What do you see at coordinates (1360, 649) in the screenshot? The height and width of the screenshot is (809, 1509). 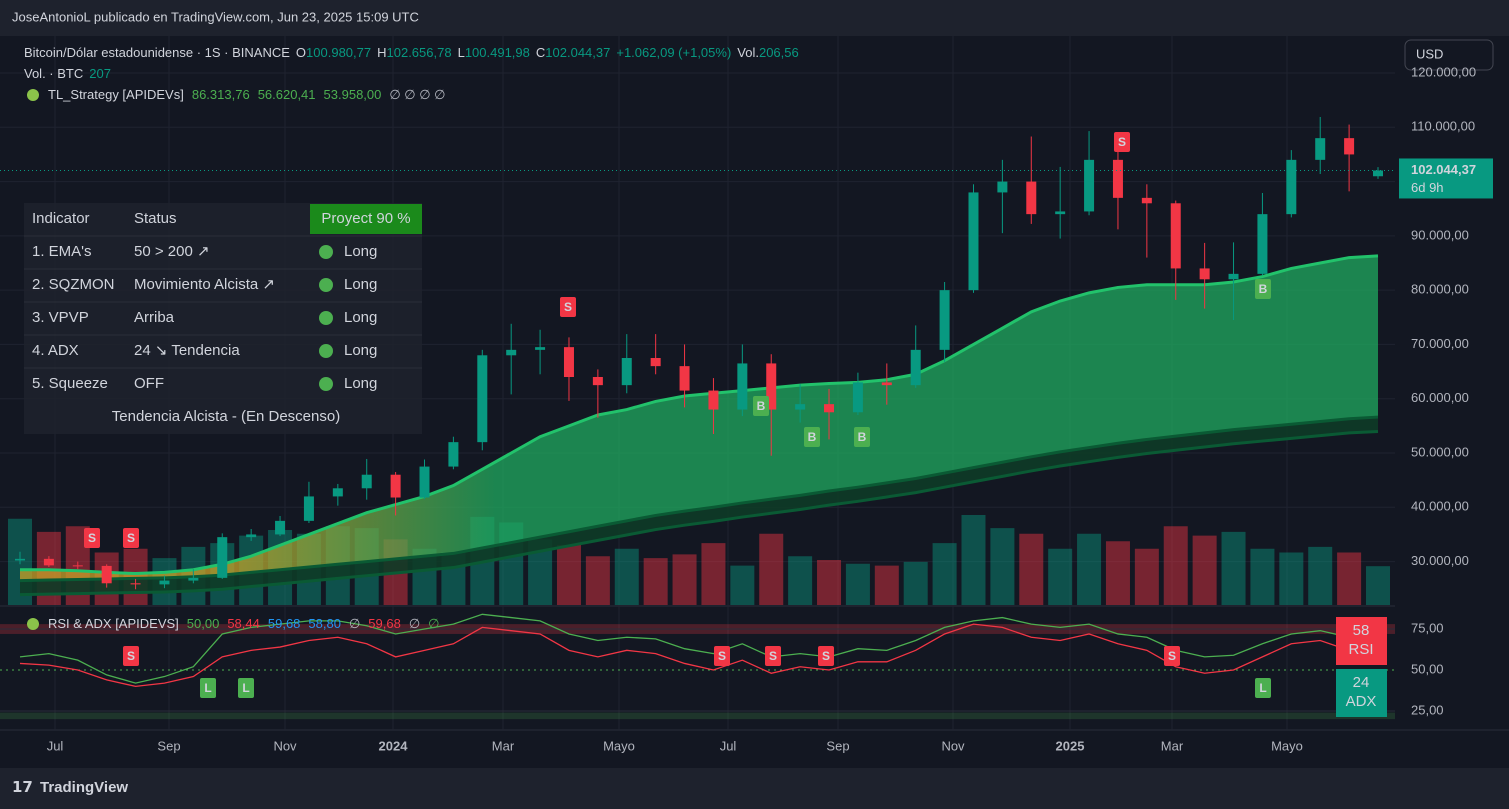 I see `rsi-badge-label: RSI` at bounding box center [1360, 649].